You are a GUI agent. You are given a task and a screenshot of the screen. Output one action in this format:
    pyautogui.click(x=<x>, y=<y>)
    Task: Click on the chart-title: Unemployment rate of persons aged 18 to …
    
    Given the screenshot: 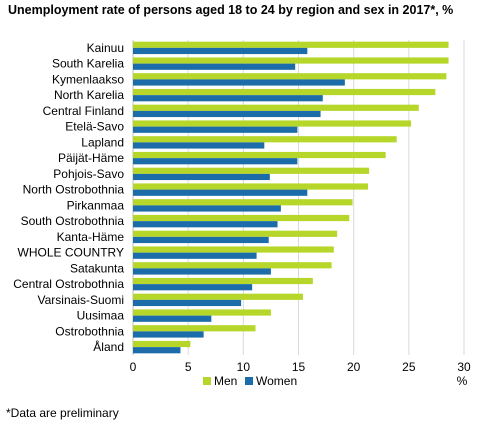 What is the action you would take?
    pyautogui.click(x=231, y=10)
    